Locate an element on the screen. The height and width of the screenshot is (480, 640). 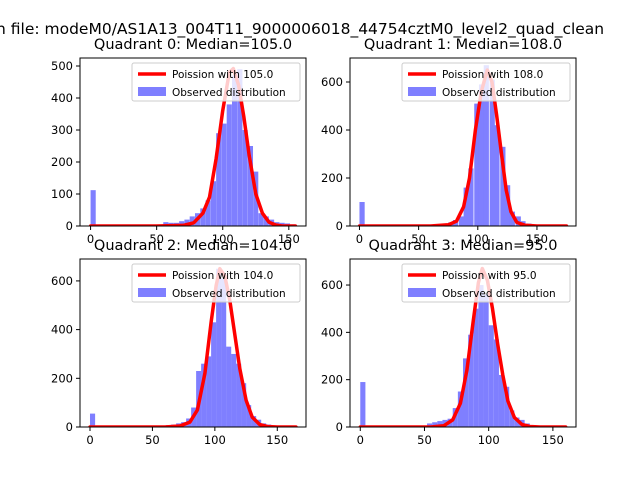
y-tick-label: 500 is located at coordinates (62, 66).